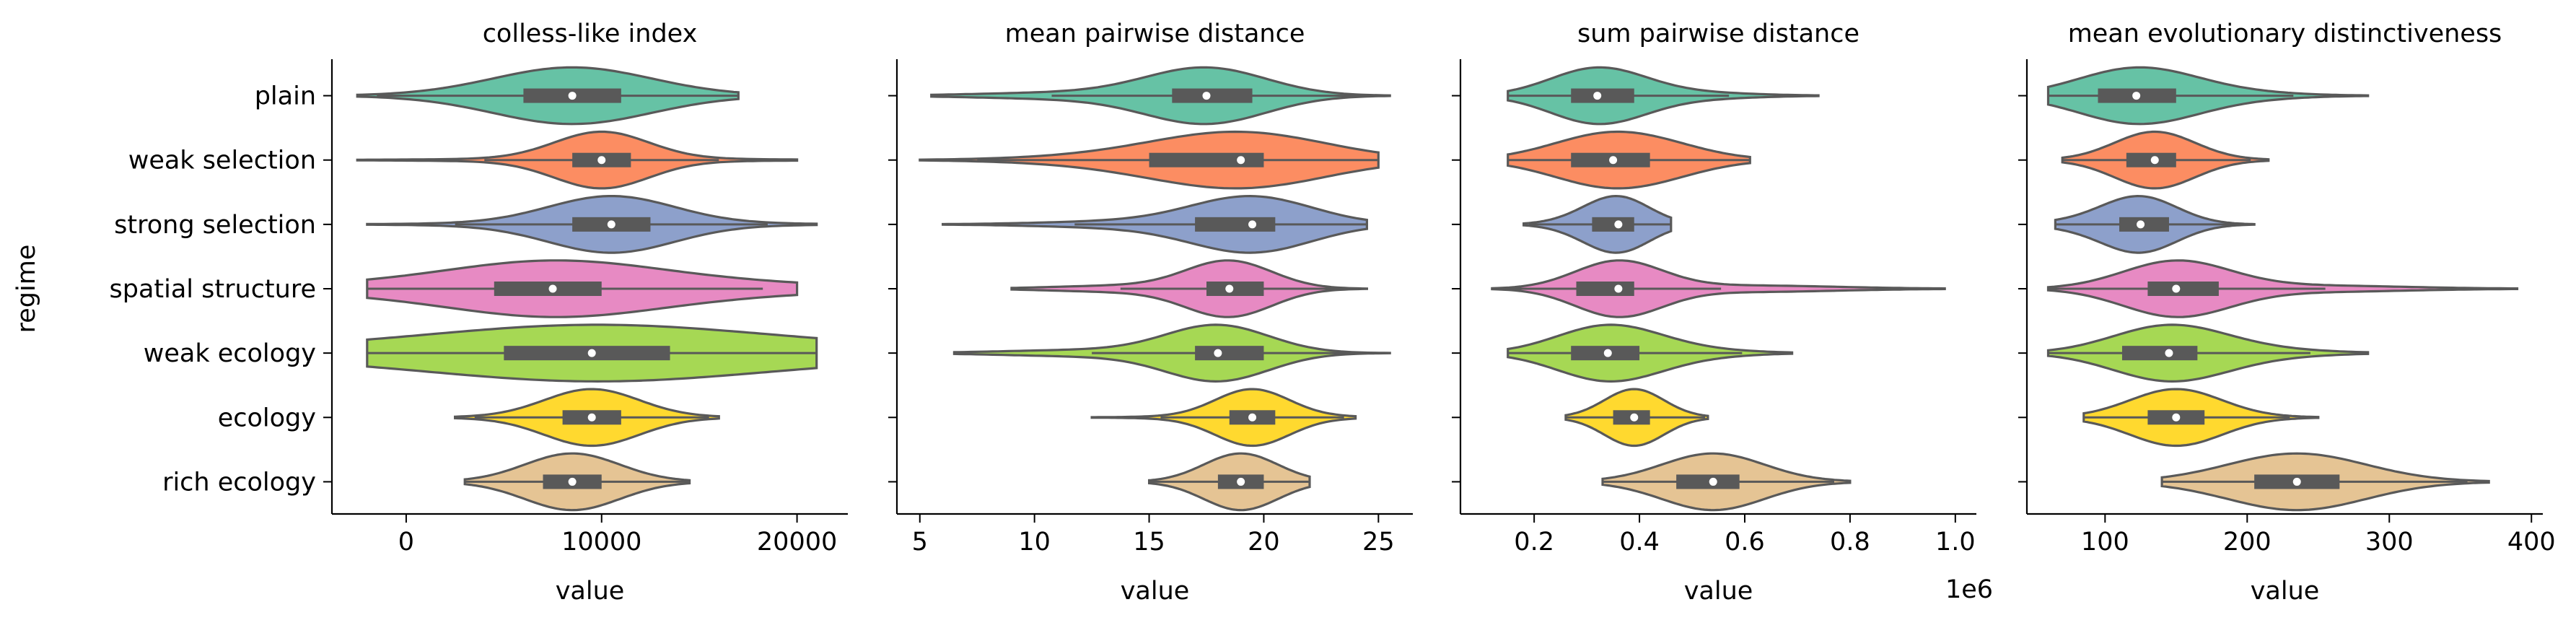 The width and height of the screenshot is (2576, 628). What do you see at coordinates (2285, 33) in the screenshot?
I see `panel-title: mean evolutionary distinctiveness` at bounding box center [2285, 33].